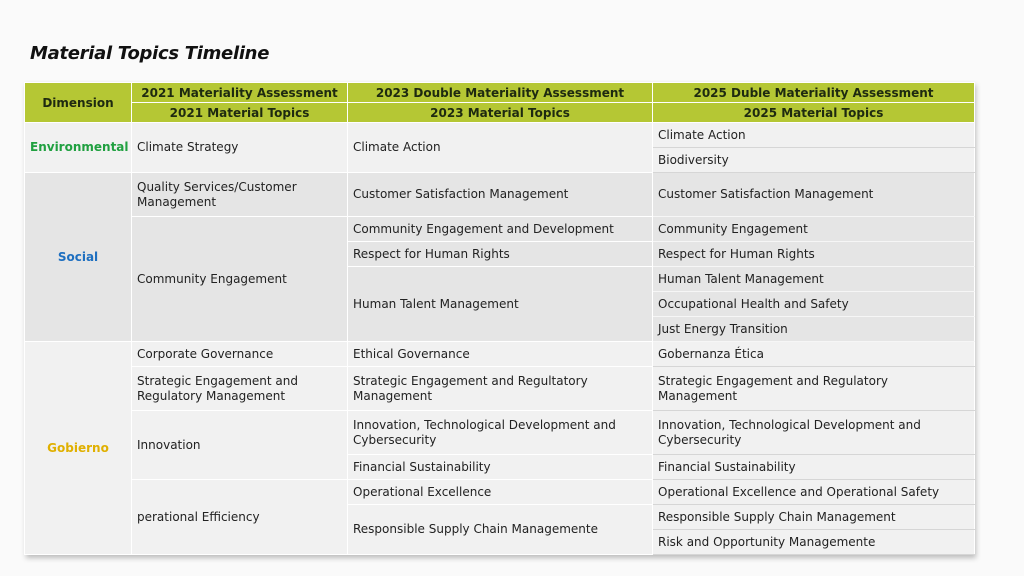 The height and width of the screenshot is (576, 1024). I want to click on header-assessment-2025: 2025 Duble Materiality Assessment, so click(813, 92).